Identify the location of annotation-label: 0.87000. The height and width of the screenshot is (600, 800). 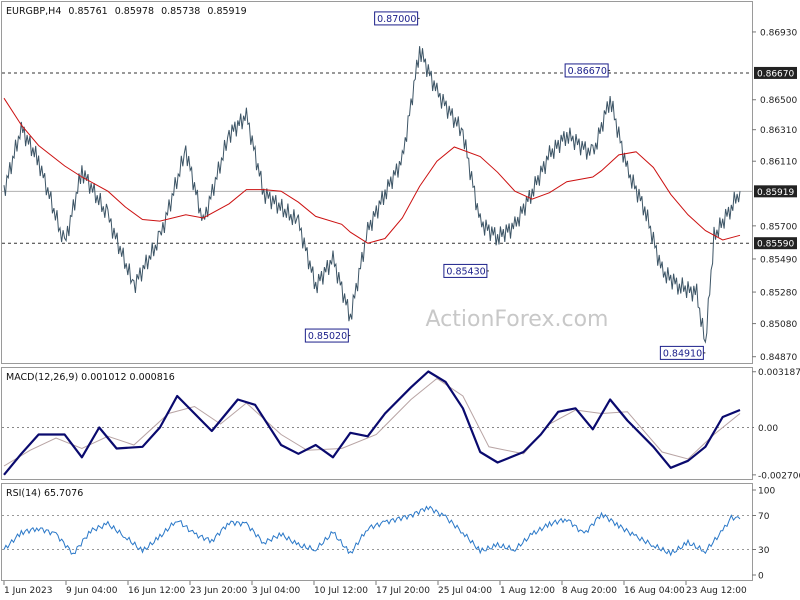
(396, 19).